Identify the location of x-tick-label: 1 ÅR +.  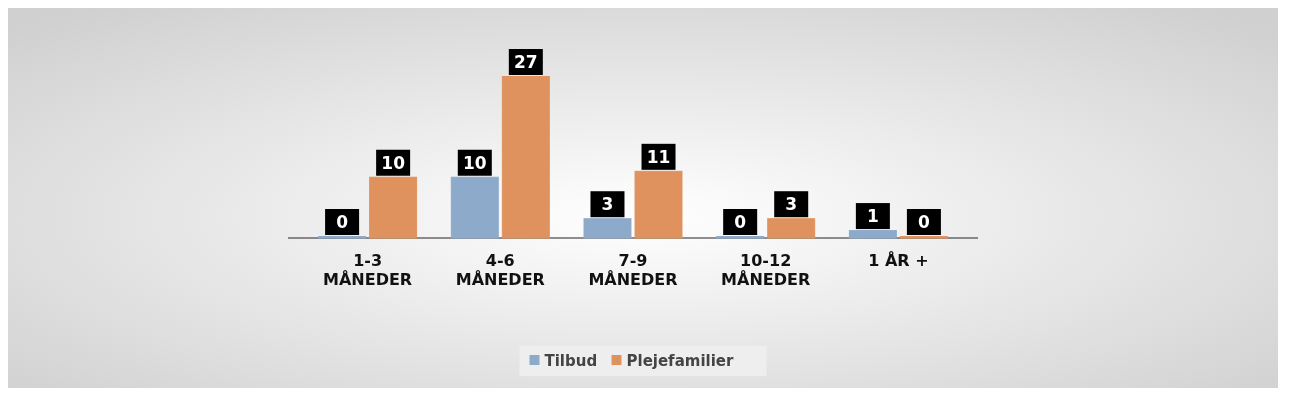
(898, 260).